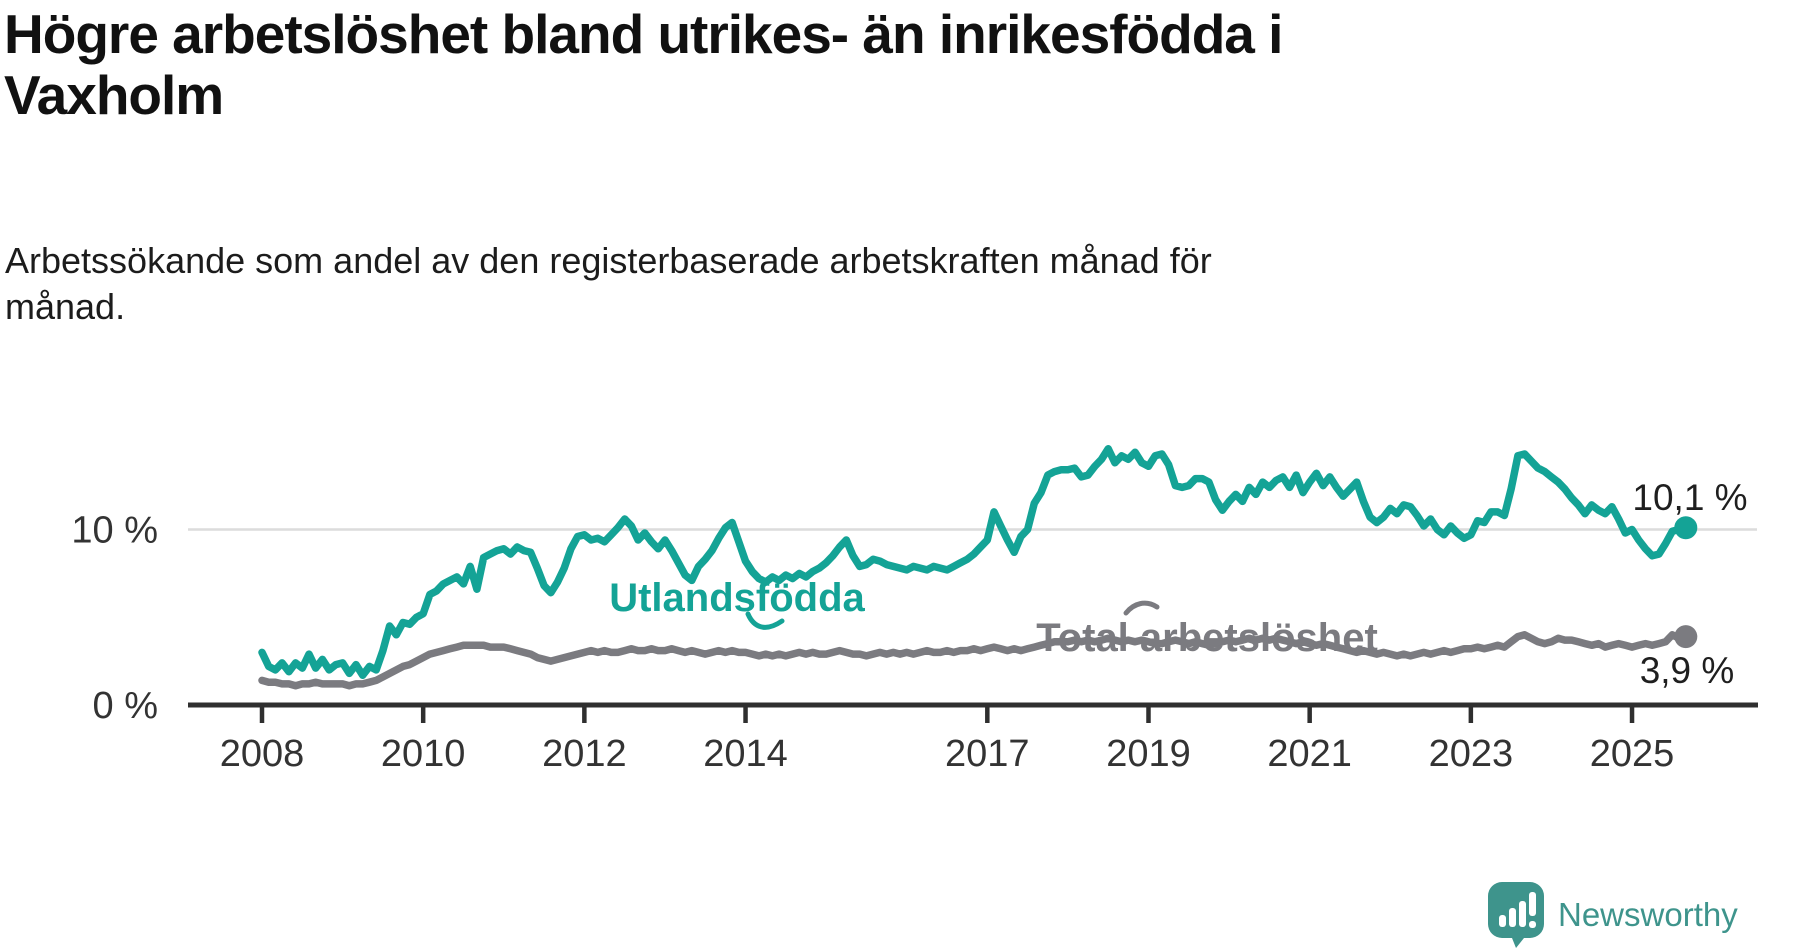 This screenshot has height=948, width=1800. Describe the element at coordinates (1632, 754) in the screenshot. I see `x-axis-label: 2025` at that location.